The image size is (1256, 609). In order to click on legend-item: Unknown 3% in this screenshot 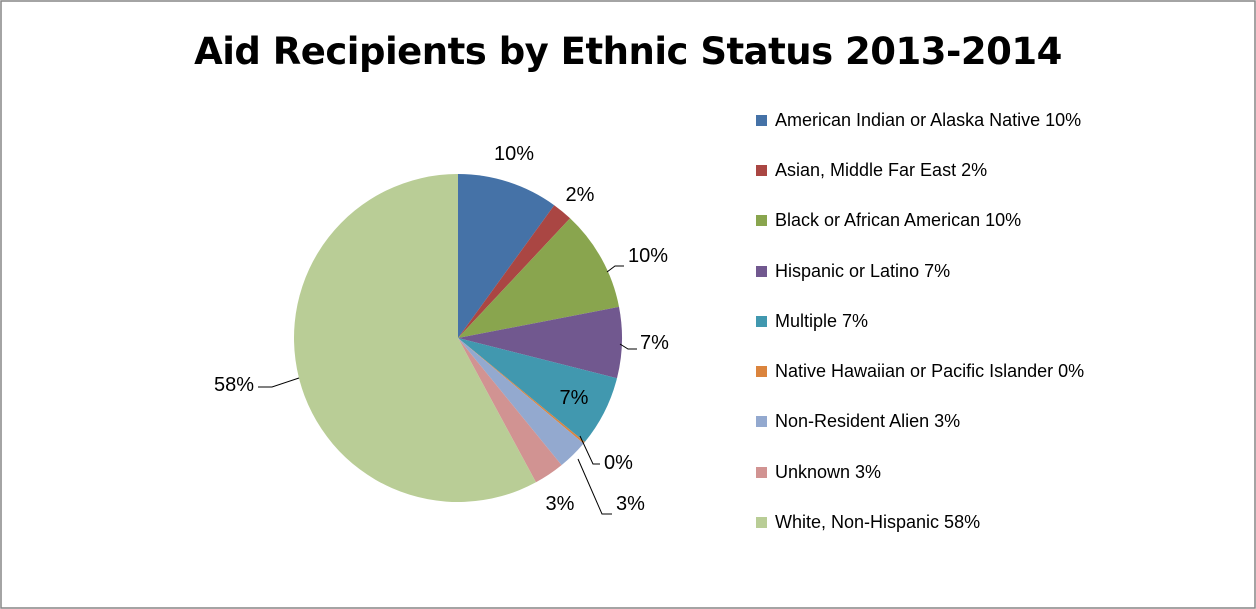, I will do `click(920, 472)`.